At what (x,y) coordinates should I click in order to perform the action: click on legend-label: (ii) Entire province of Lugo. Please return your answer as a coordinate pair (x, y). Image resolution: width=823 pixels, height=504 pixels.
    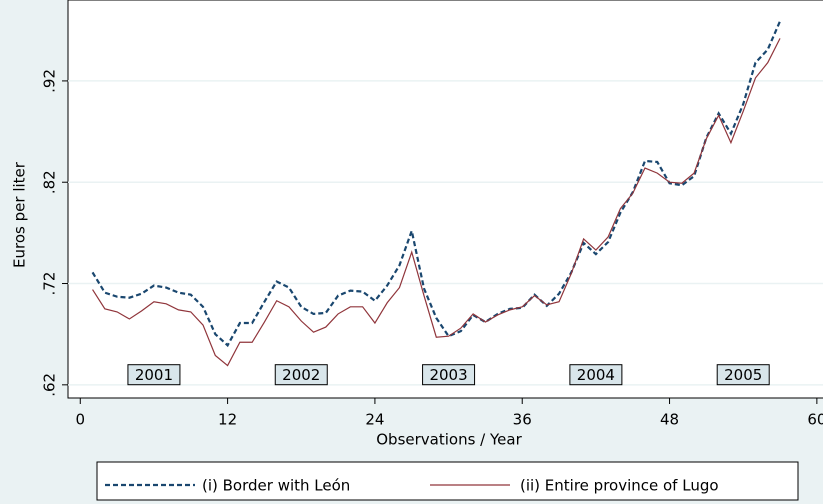
    Looking at the image, I should click on (619, 486).